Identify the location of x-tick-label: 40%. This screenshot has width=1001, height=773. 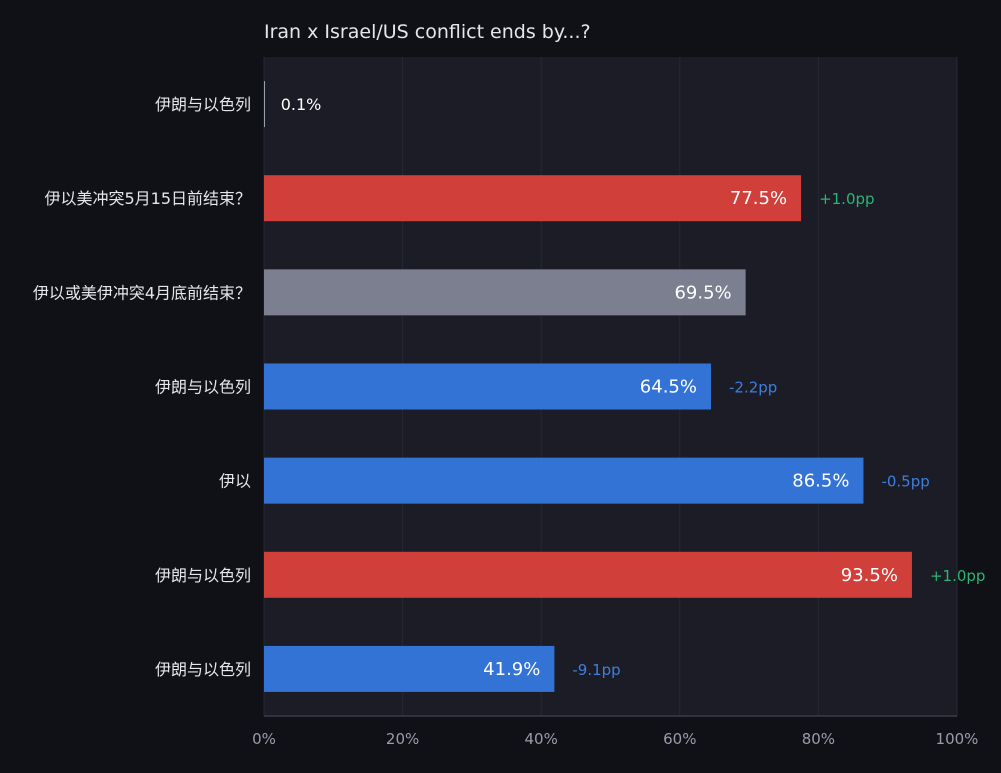
(541, 739).